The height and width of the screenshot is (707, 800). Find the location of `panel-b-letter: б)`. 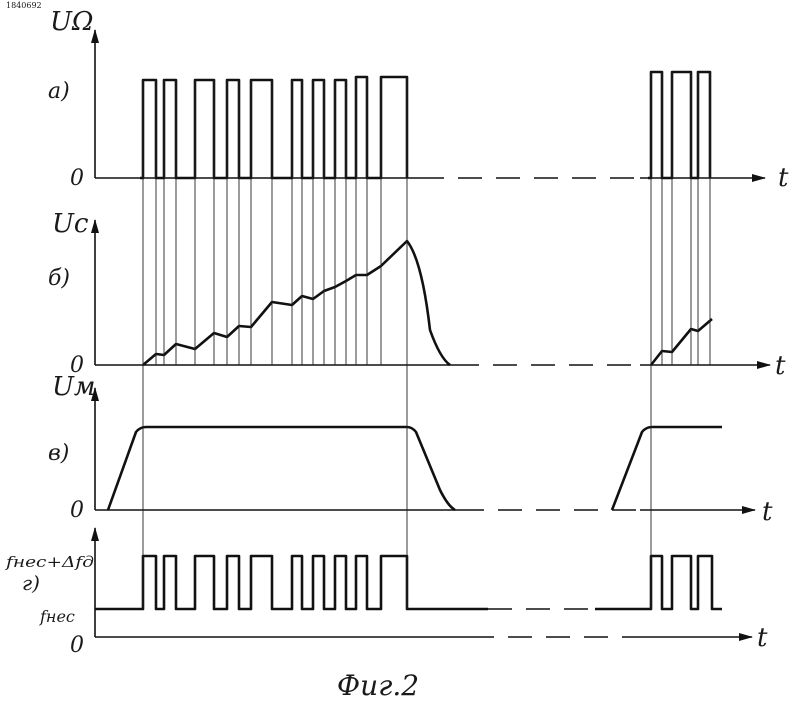

panel-b-letter: б) is located at coordinates (59, 278).